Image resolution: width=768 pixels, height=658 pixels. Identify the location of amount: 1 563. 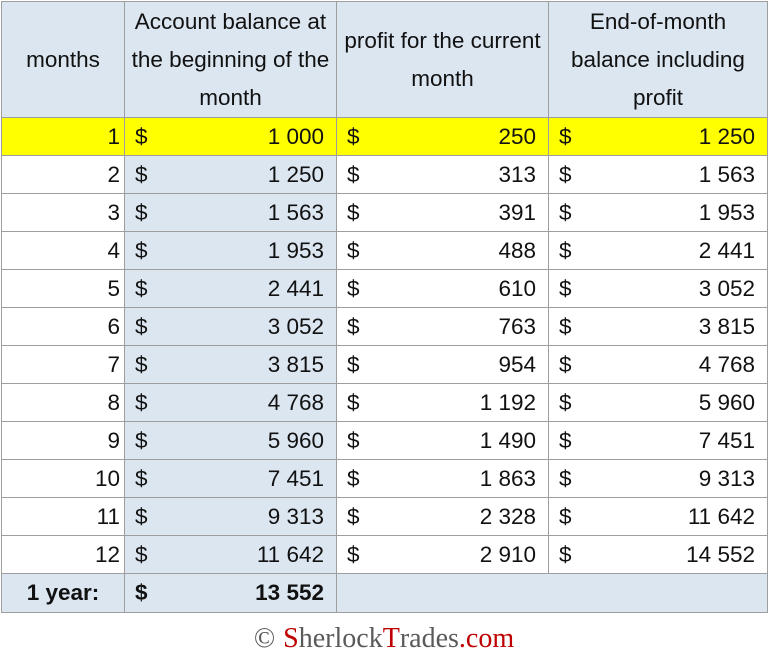
(295, 212).